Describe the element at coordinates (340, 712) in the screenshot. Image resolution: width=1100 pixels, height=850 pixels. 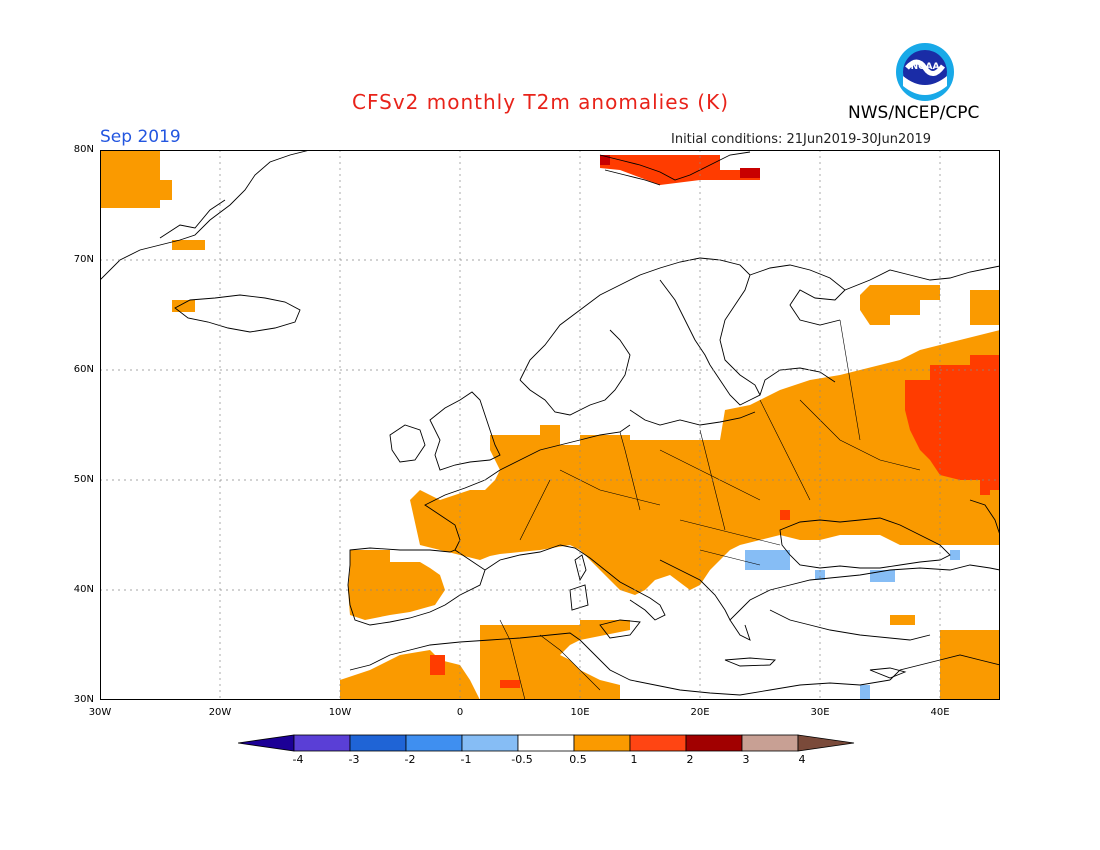
I see `lon-label: 10W` at that location.